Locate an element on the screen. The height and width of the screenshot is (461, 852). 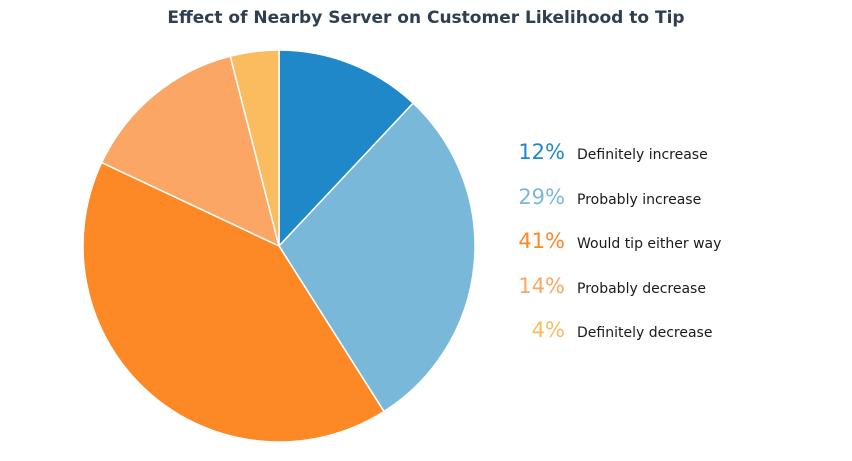
legend-label: Definitely increase is located at coordinates (642, 155).